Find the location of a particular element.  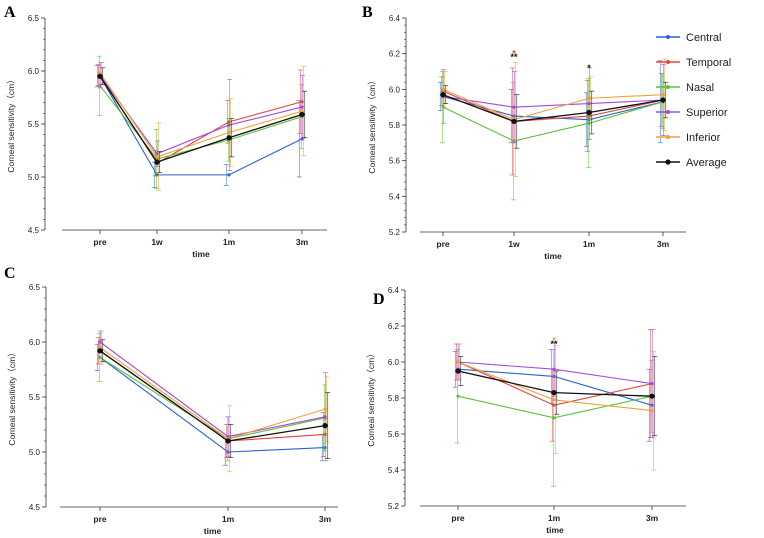

panel-D-x-tick-label: 3m is located at coordinates (652, 518).